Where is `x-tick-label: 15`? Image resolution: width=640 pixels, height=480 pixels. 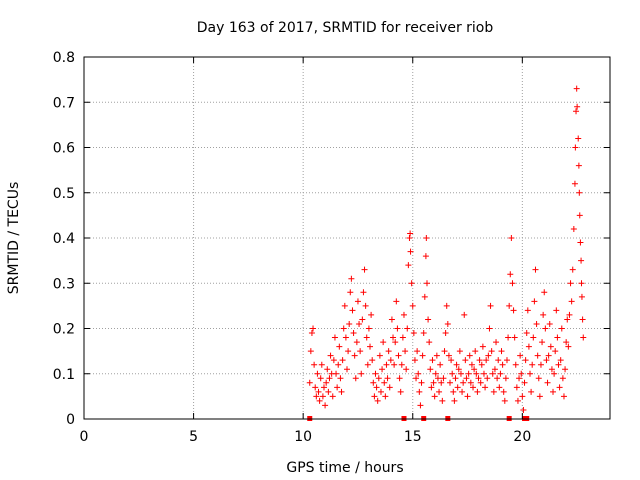 x-tick-label: 15 is located at coordinates (413, 437).